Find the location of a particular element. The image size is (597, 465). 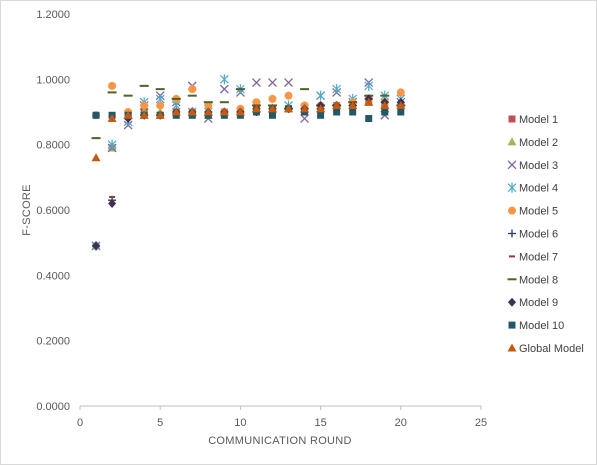

legend-item: Model 3 is located at coordinates (532, 166).